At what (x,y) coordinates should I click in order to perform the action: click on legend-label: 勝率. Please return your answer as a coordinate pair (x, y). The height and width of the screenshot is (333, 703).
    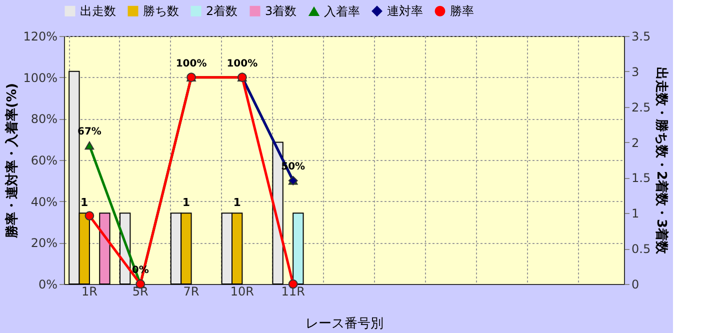
    Looking at the image, I should click on (462, 11).